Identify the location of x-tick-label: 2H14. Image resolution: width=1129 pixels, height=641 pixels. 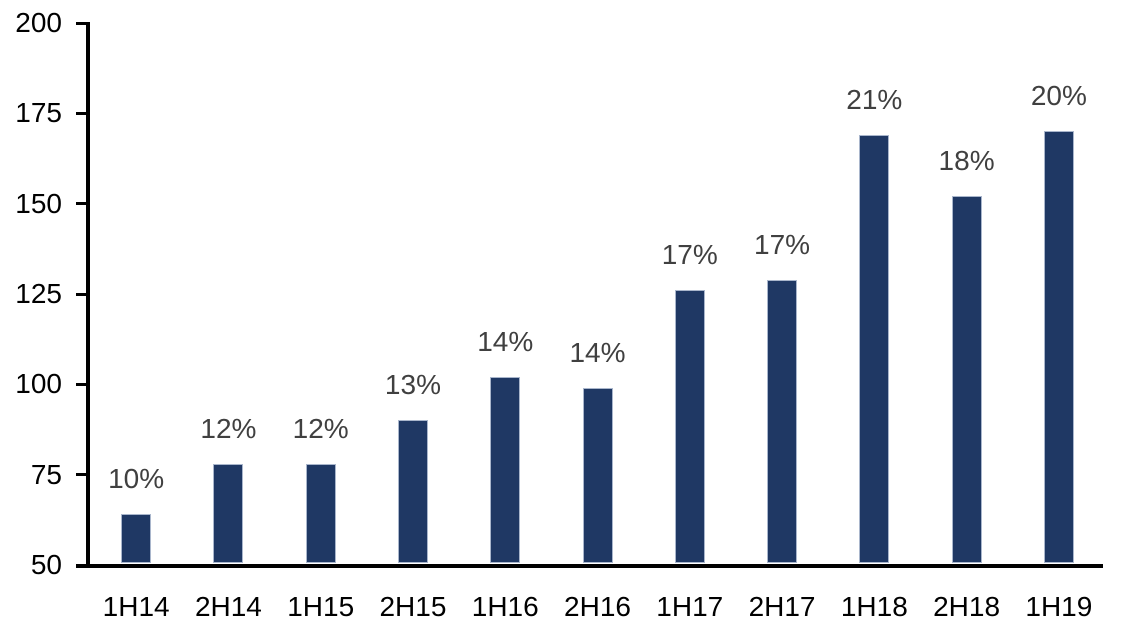
(228, 606).